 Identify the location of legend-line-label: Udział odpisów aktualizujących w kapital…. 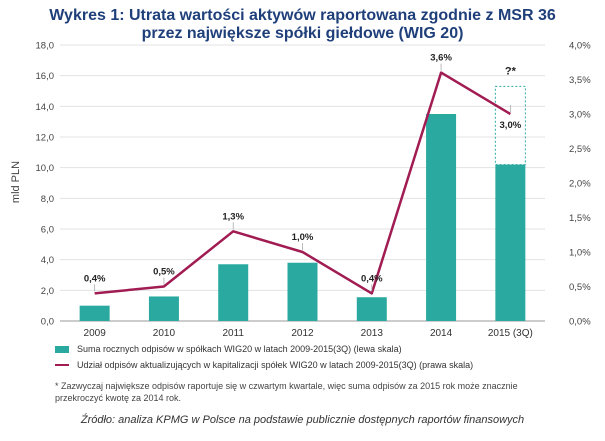
(275, 365).